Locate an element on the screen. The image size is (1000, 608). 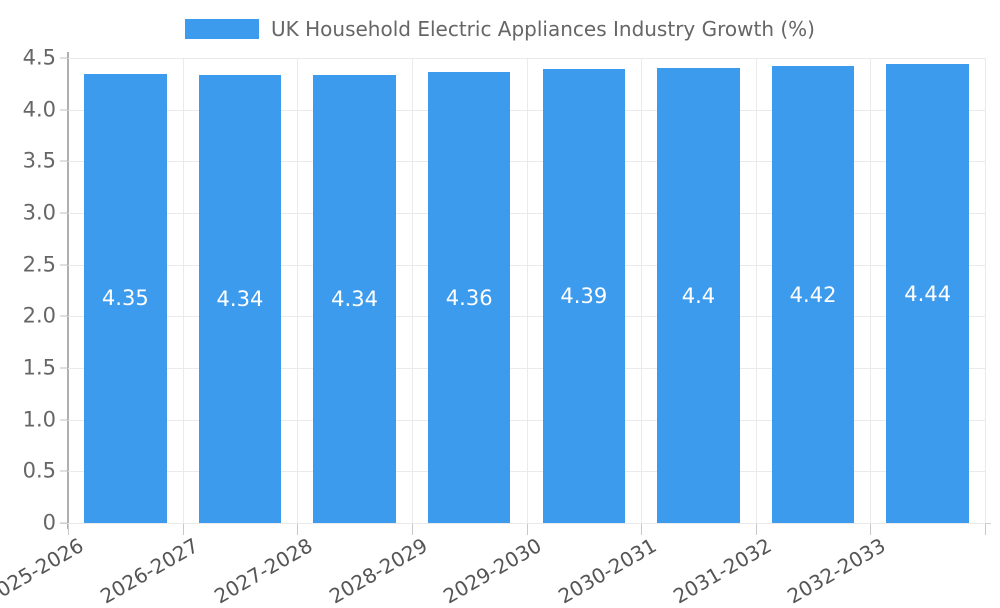
bar-value-label: 4.35 is located at coordinates (125, 298).